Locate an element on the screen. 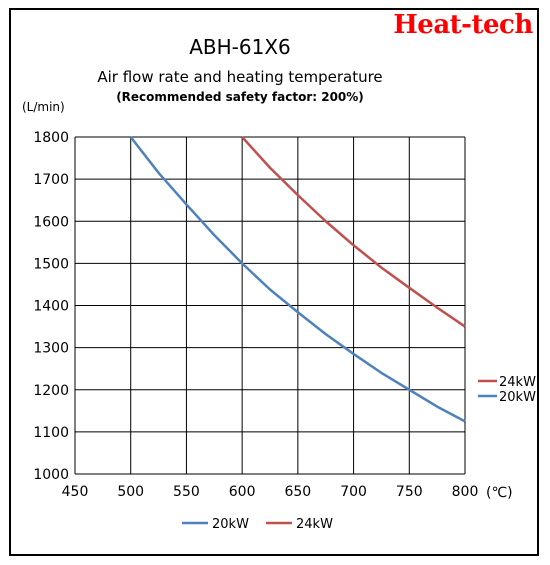 This screenshot has width=550, height=565. y-tick-label: 1200 is located at coordinates (51, 391).